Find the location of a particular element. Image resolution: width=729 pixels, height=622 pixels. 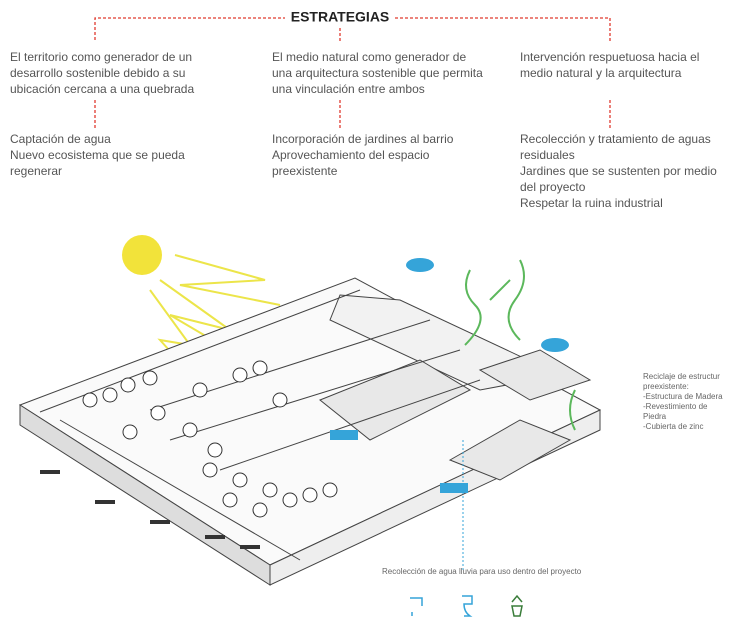

side-note-line: Reciclaje de estructur is located at coordinates (681, 376).